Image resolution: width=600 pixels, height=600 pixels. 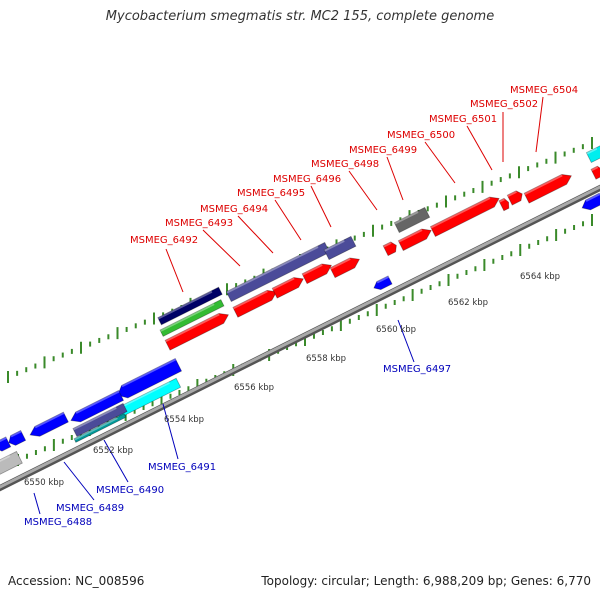 I want to click on gene-arrow-6491-a, so click(x=150, y=378).